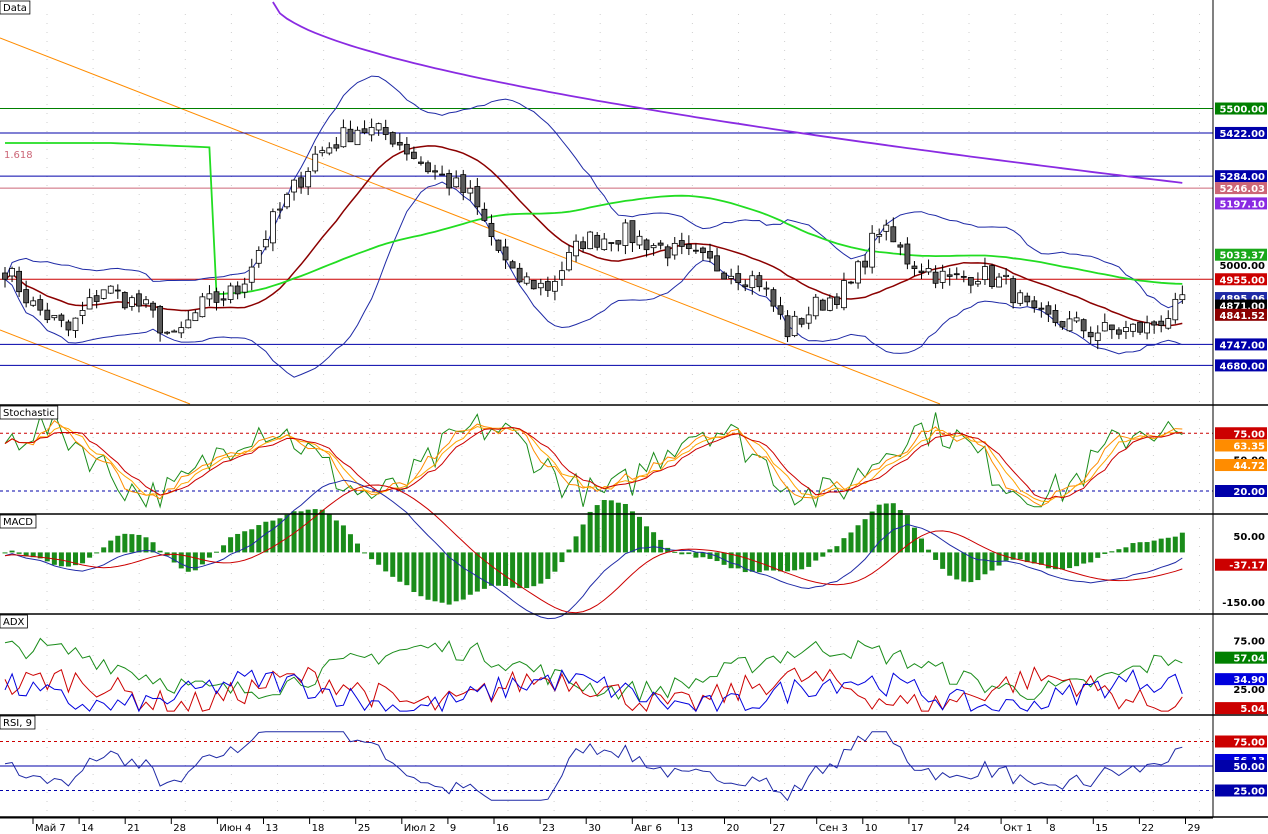  What do you see at coordinates (1242, 280) in the screenshot?
I see `price-tag-label: 4955.00` at bounding box center [1242, 280].